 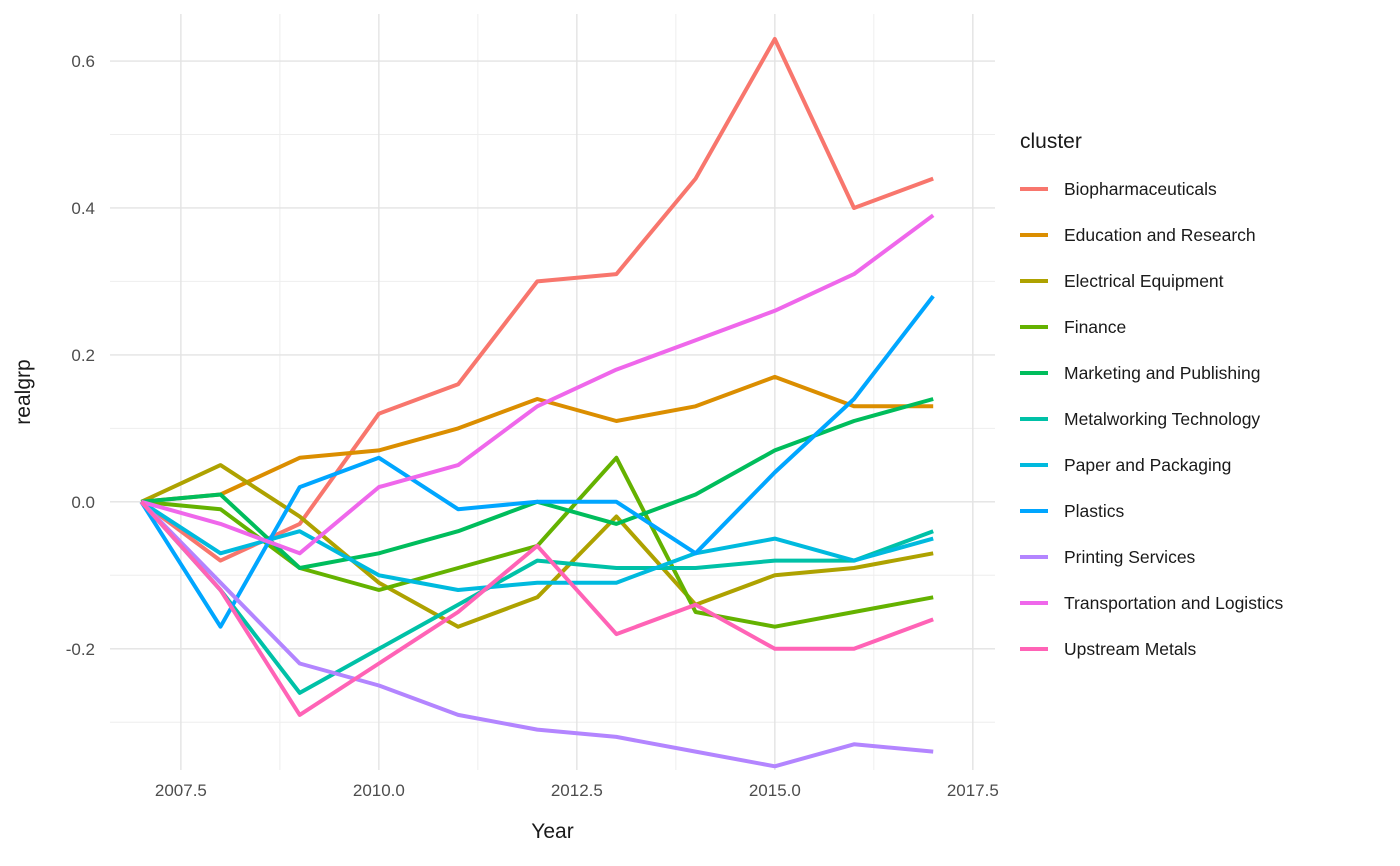 What do you see at coordinates (1162, 419) in the screenshot?
I see `legend-label: Metalworking Technology` at bounding box center [1162, 419].